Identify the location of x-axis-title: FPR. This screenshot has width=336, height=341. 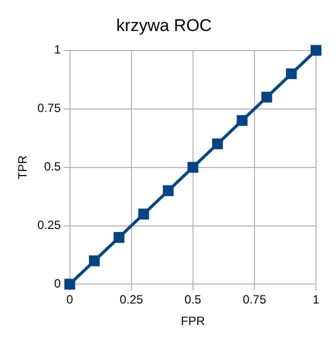
(193, 321).